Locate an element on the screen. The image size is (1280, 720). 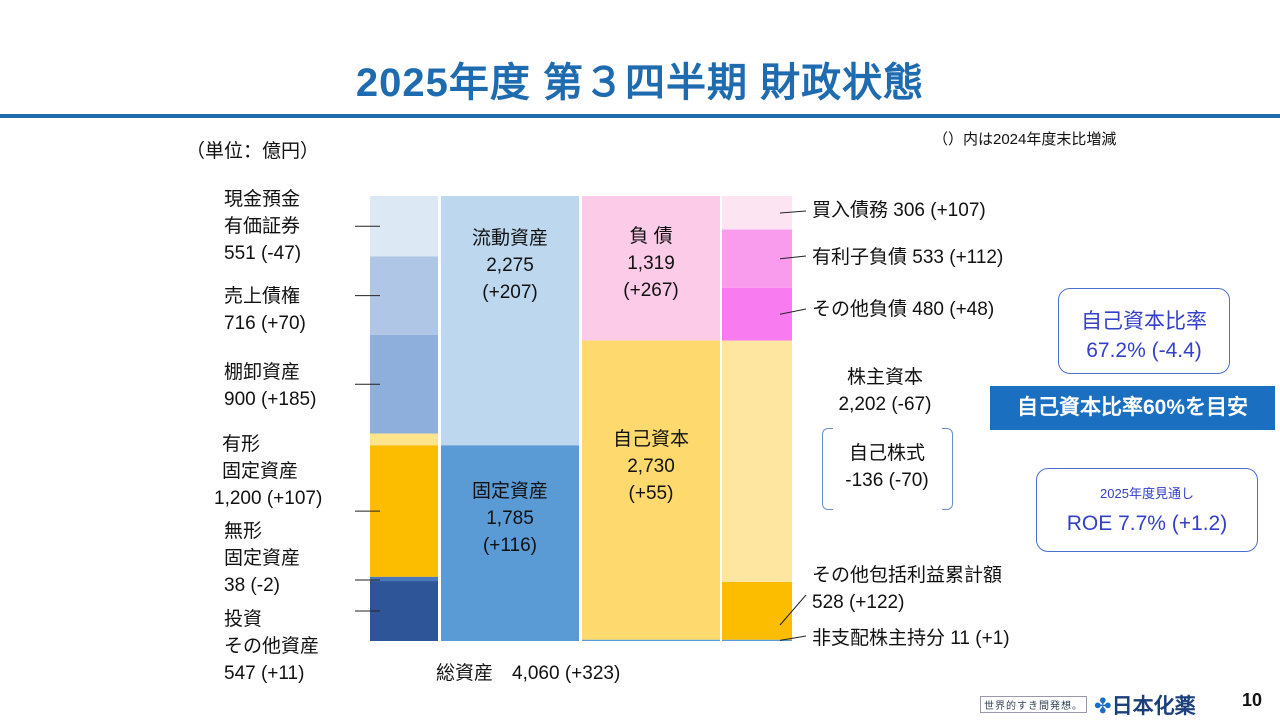
nci-label: 非支配株主持分 11 (+1) is located at coordinates (911, 638).